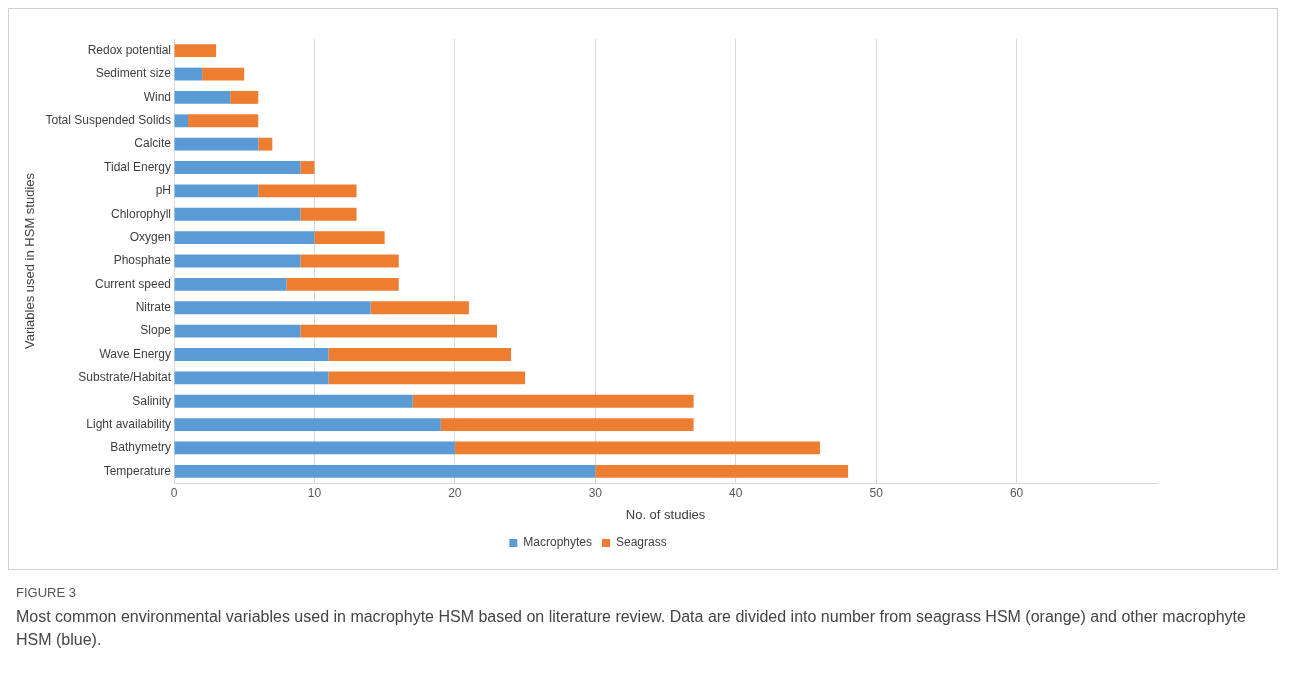 Image resolution: width=1290 pixels, height=688 pixels. What do you see at coordinates (157, 96) in the screenshot?
I see `y-tick-label: Wind` at bounding box center [157, 96].